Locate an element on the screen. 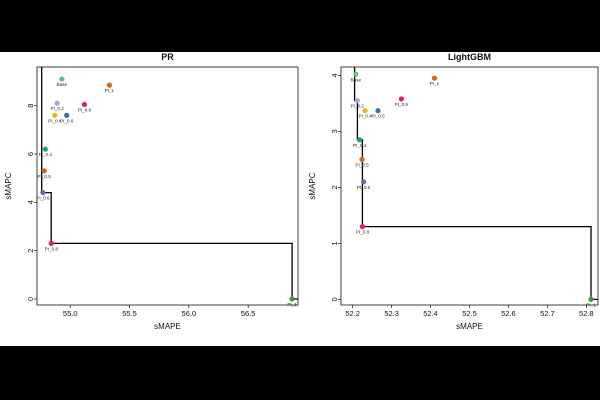 The height and width of the screenshot is (400, 600). chart-title: PR is located at coordinates (167, 57).